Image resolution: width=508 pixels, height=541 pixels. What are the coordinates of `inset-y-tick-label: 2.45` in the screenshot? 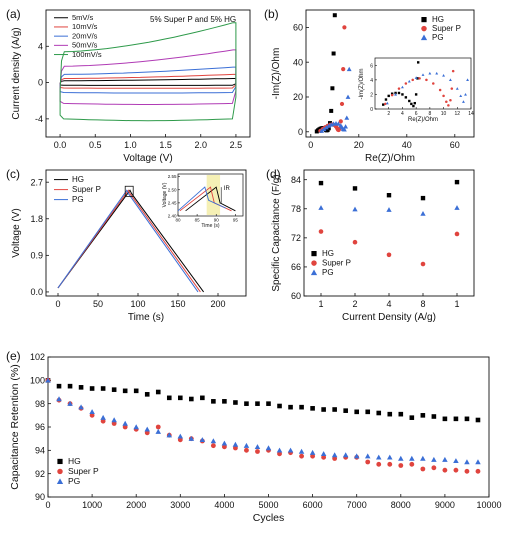 It's located at (172, 202).